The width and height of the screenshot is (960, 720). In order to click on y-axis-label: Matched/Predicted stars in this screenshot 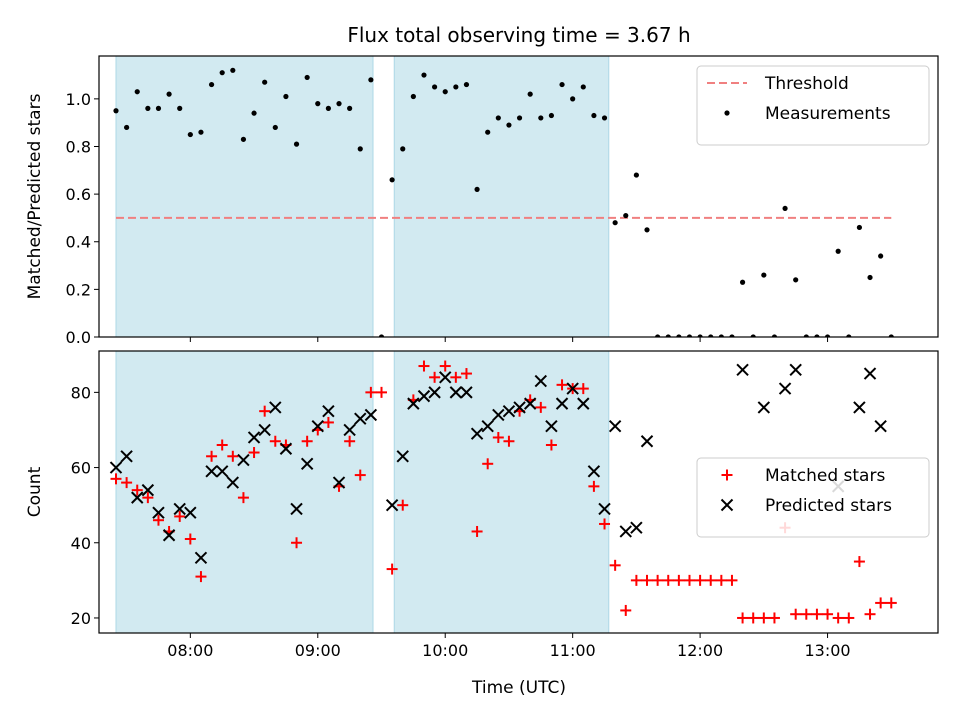, I will do `click(35, 196)`.